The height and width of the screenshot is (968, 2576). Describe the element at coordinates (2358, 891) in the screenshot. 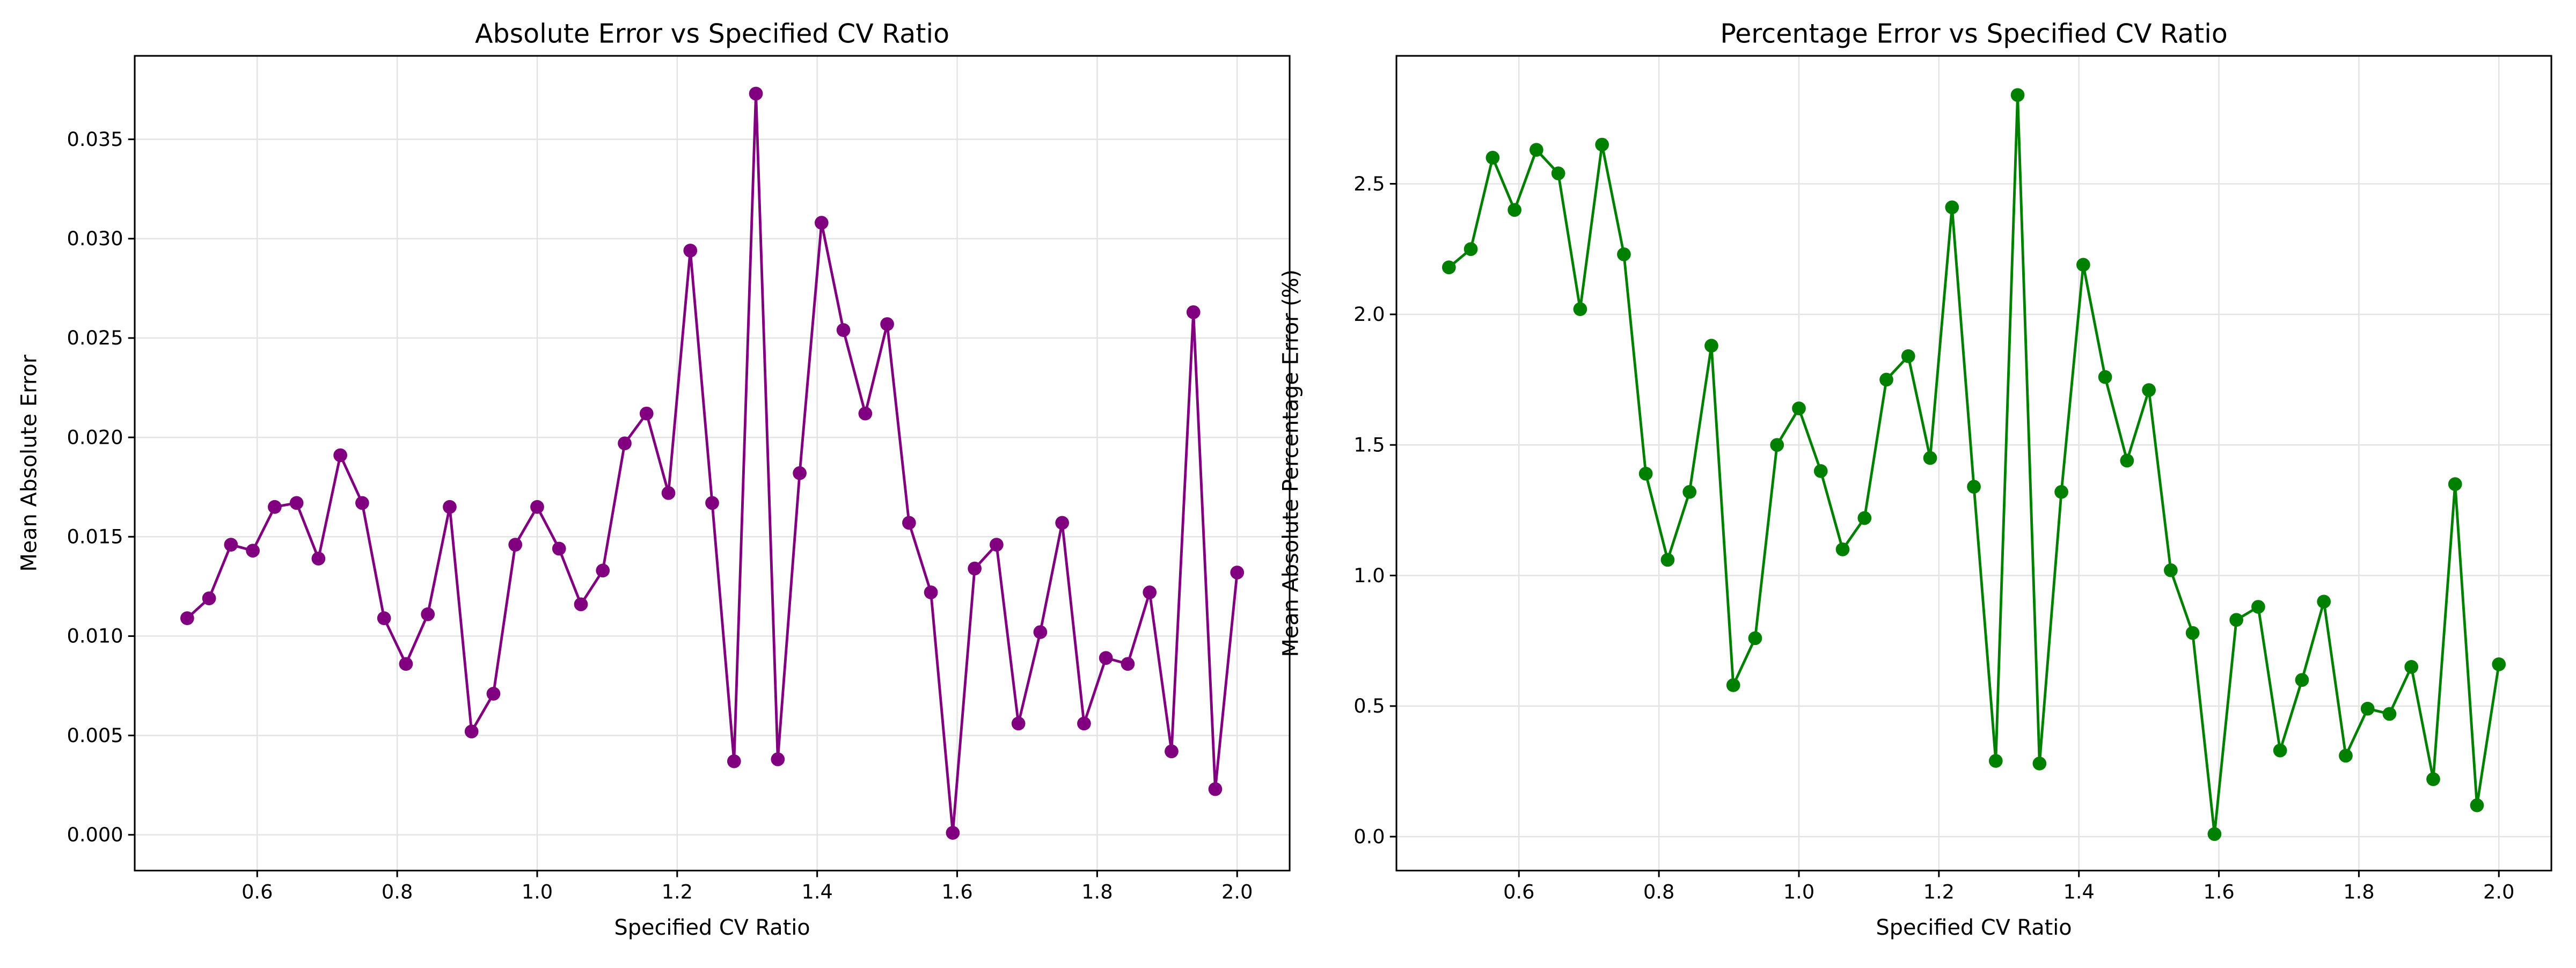

I see `x-tick-label: 1.8` at that location.